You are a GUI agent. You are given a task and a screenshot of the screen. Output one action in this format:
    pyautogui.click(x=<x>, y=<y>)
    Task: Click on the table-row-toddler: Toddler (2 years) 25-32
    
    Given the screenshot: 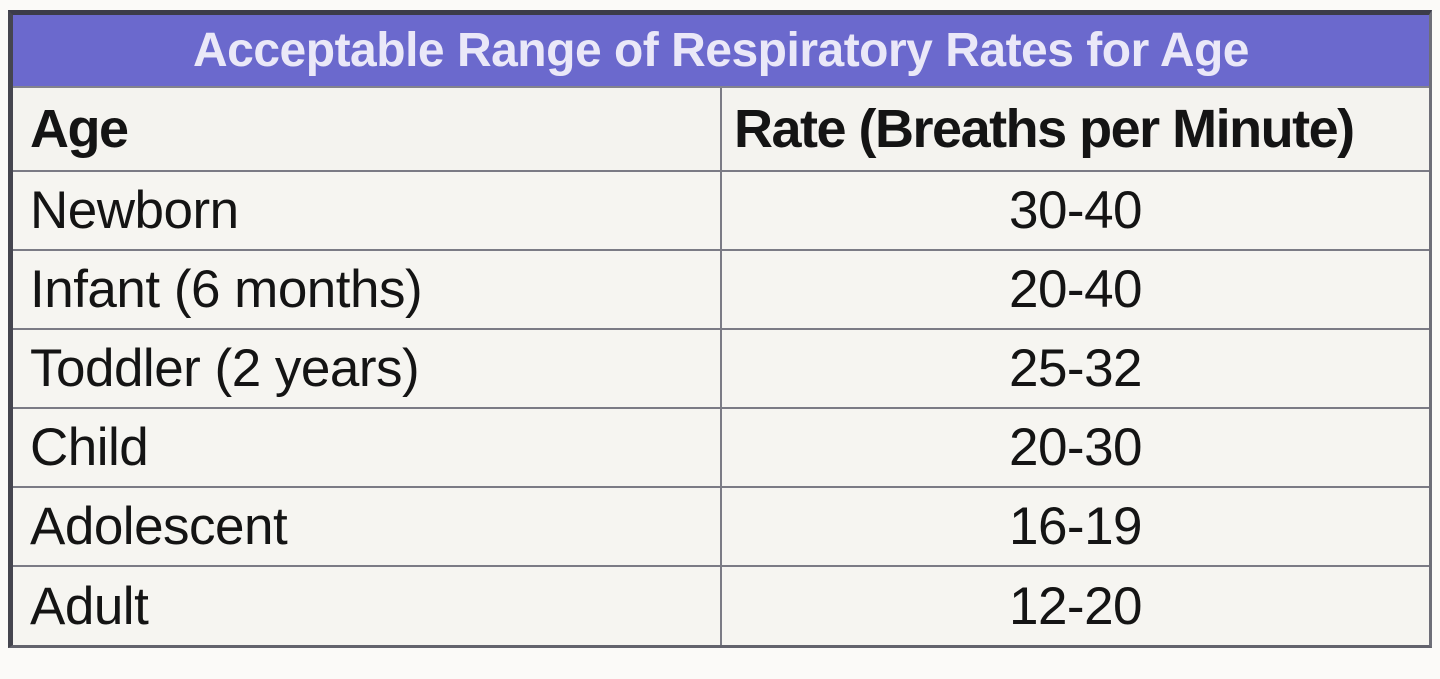 What is the action you would take?
    pyautogui.click(x=721, y=368)
    